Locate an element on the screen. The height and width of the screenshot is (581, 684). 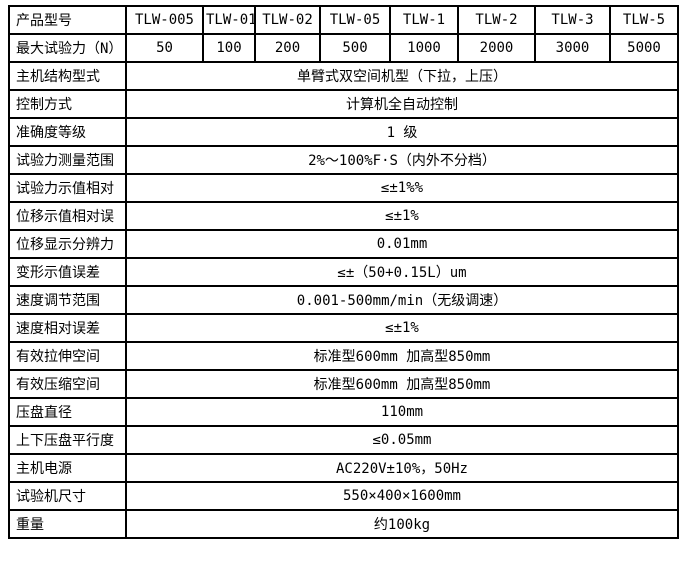
row-label: 压盘直径 is located at coordinates (67, 412).